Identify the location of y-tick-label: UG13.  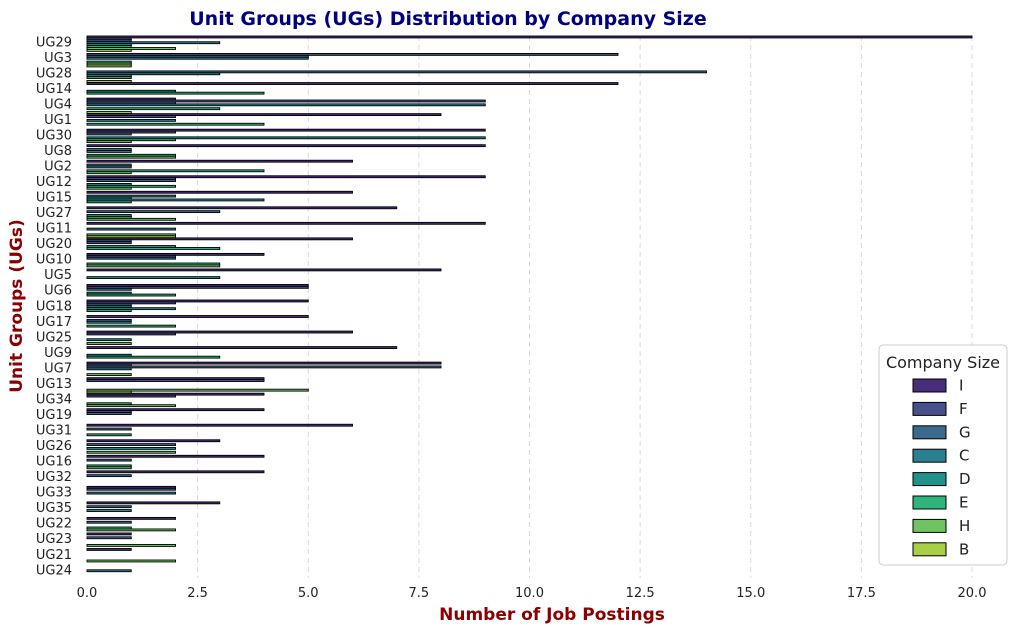
(54, 384).